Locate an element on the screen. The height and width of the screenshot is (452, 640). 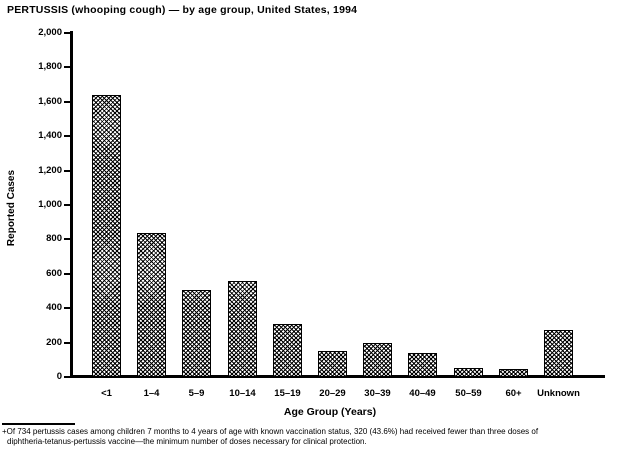
bar-<1 is located at coordinates (106, 236).